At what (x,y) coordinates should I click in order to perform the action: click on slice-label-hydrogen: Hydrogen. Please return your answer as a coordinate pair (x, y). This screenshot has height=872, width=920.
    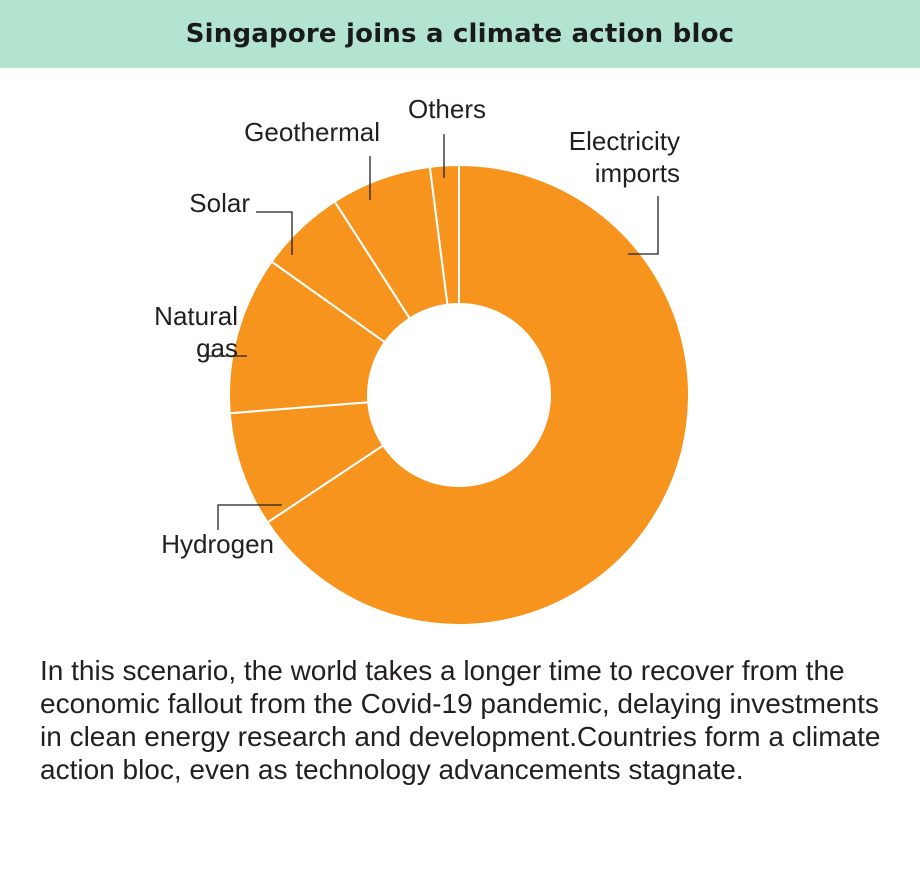
    Looking at the image, I should click on (217, 544).